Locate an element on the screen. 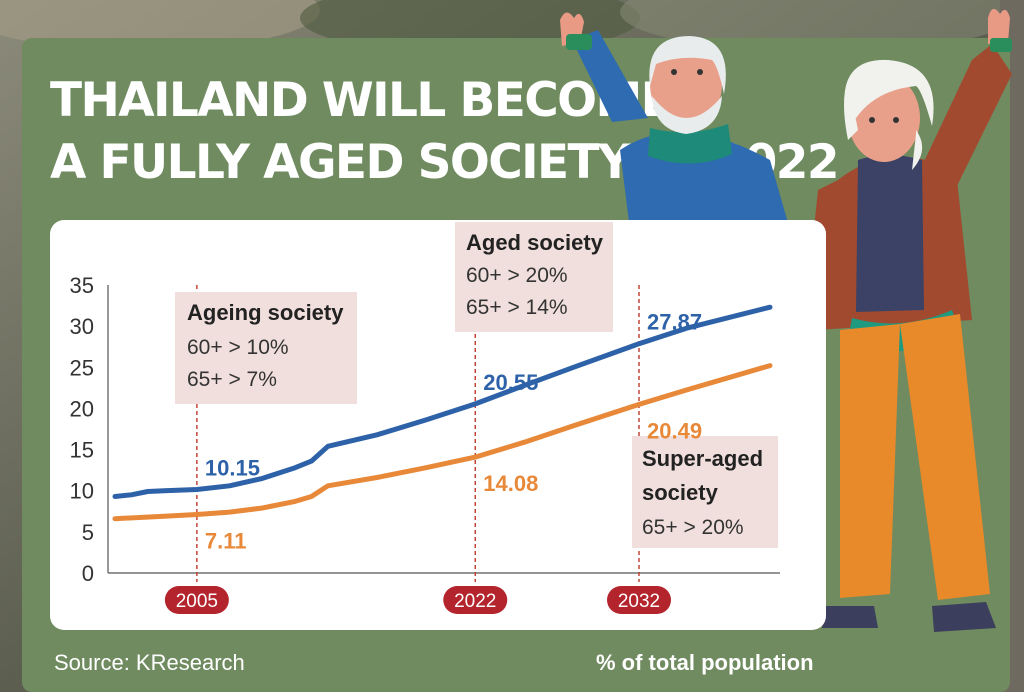  data-label: 27.87 is located at coordinates (674, 322).